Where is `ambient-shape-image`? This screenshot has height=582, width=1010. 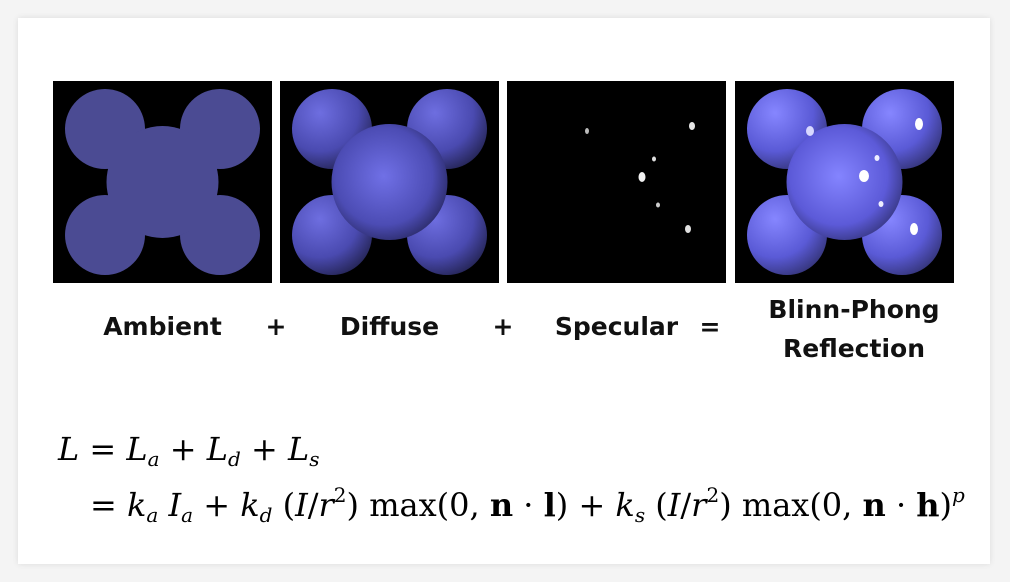
ambient-shape-image is located at coordinates (162, 182).